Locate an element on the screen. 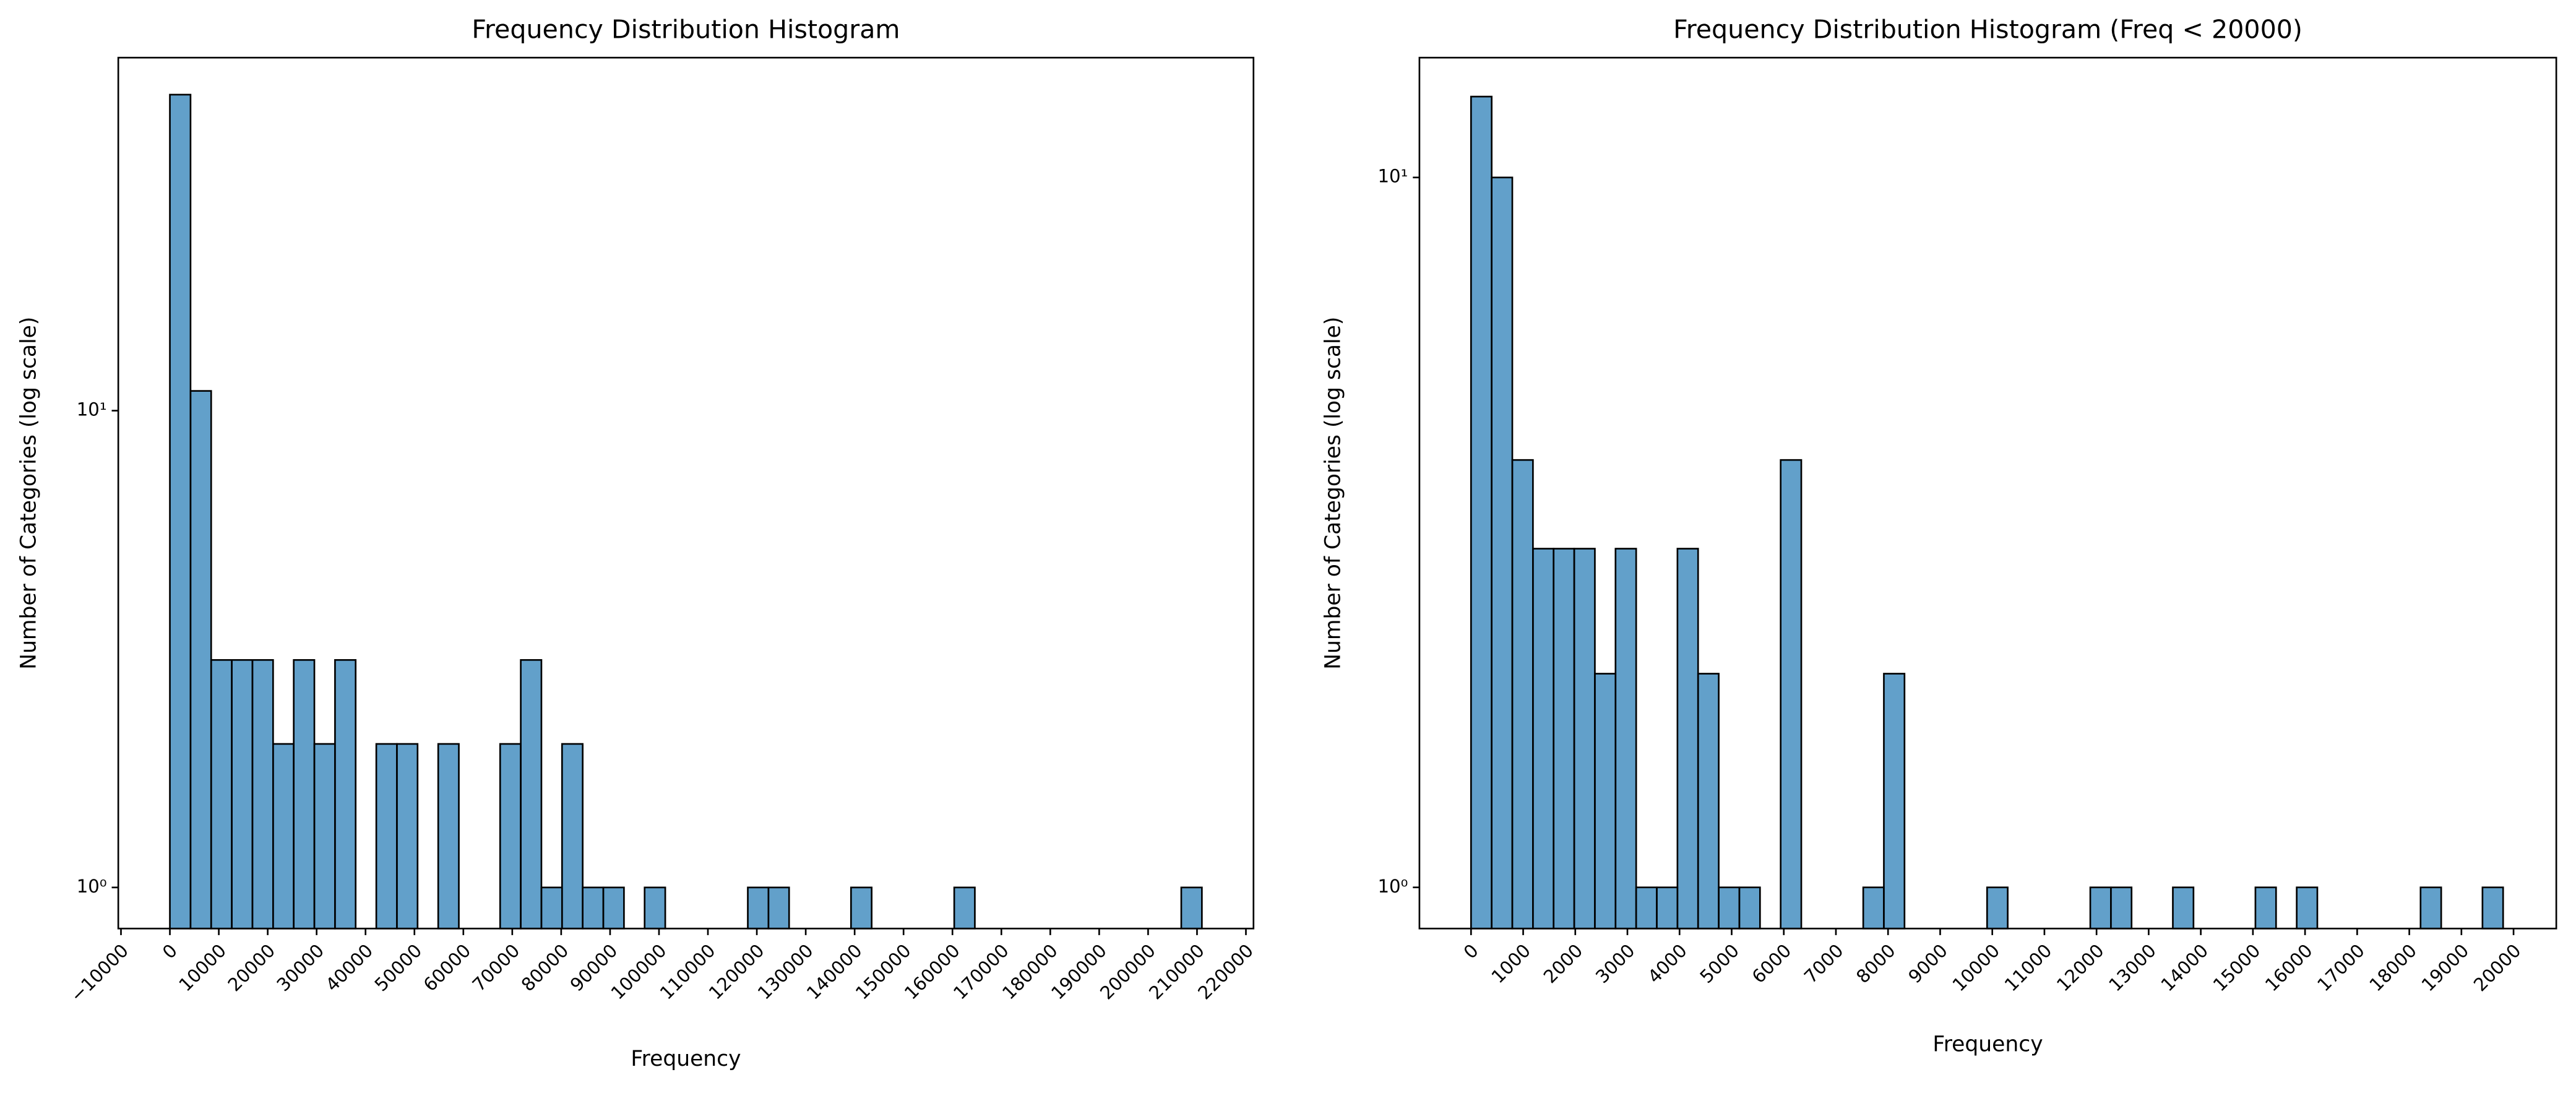 This screenshot has width=2576, height=1093. x-tick-label: 17000 is located at coordinates (2341, 968).